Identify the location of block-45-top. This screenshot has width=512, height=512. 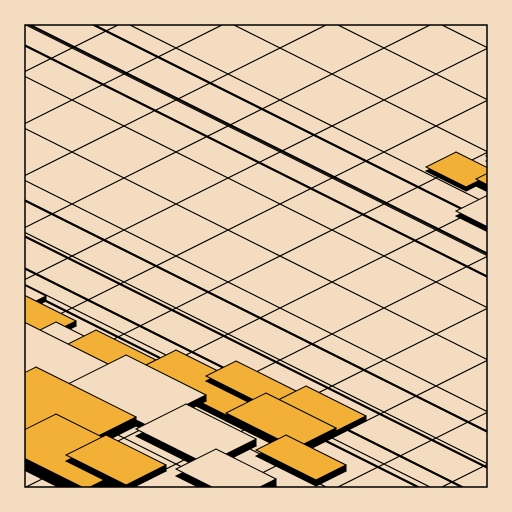
(281, 420).